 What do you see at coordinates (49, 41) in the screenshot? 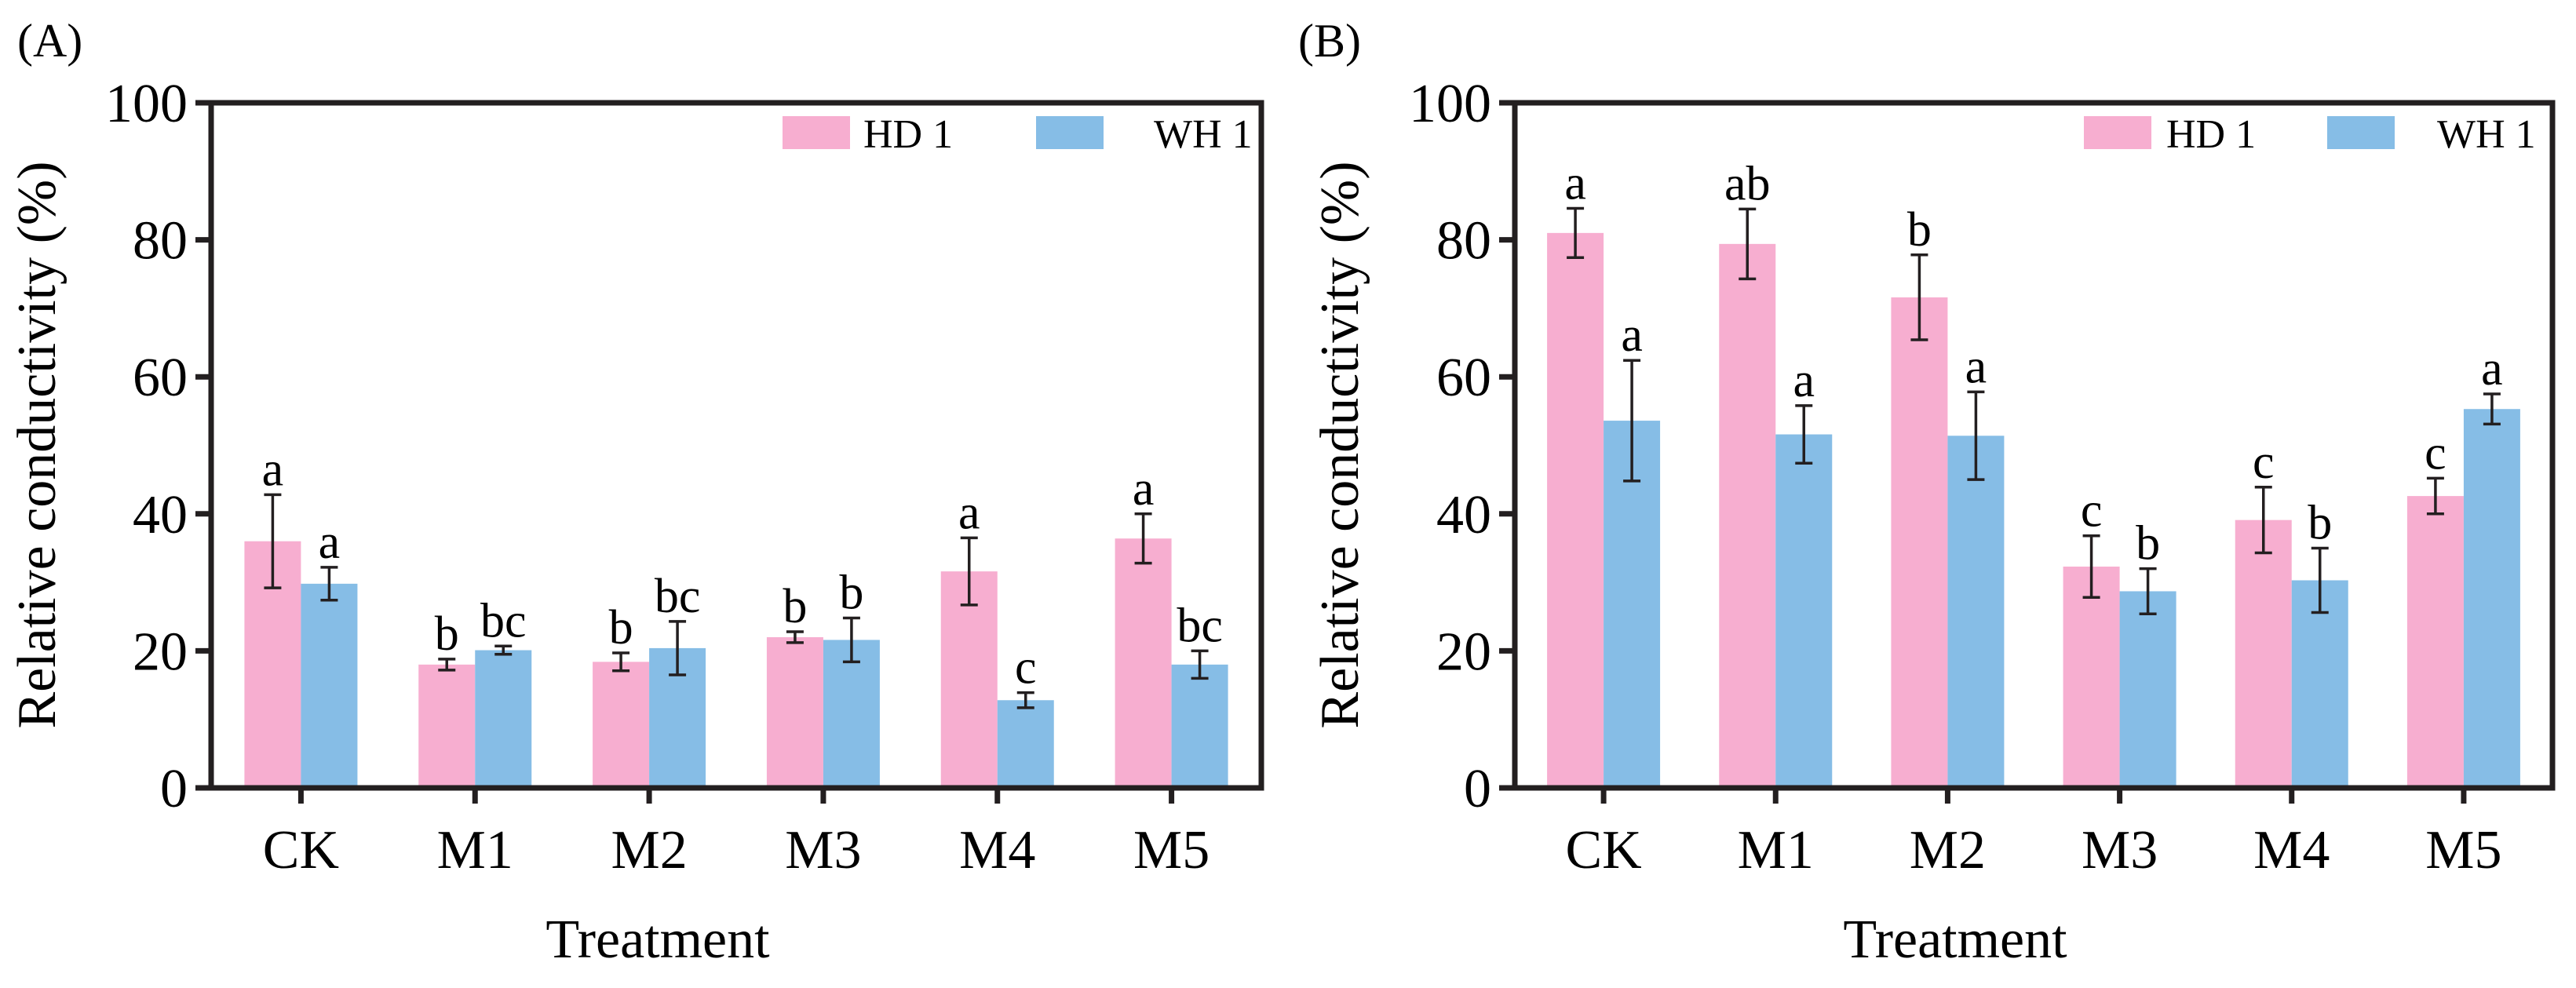
I see `panel-label: (A)` at bounding box center [49, 41].